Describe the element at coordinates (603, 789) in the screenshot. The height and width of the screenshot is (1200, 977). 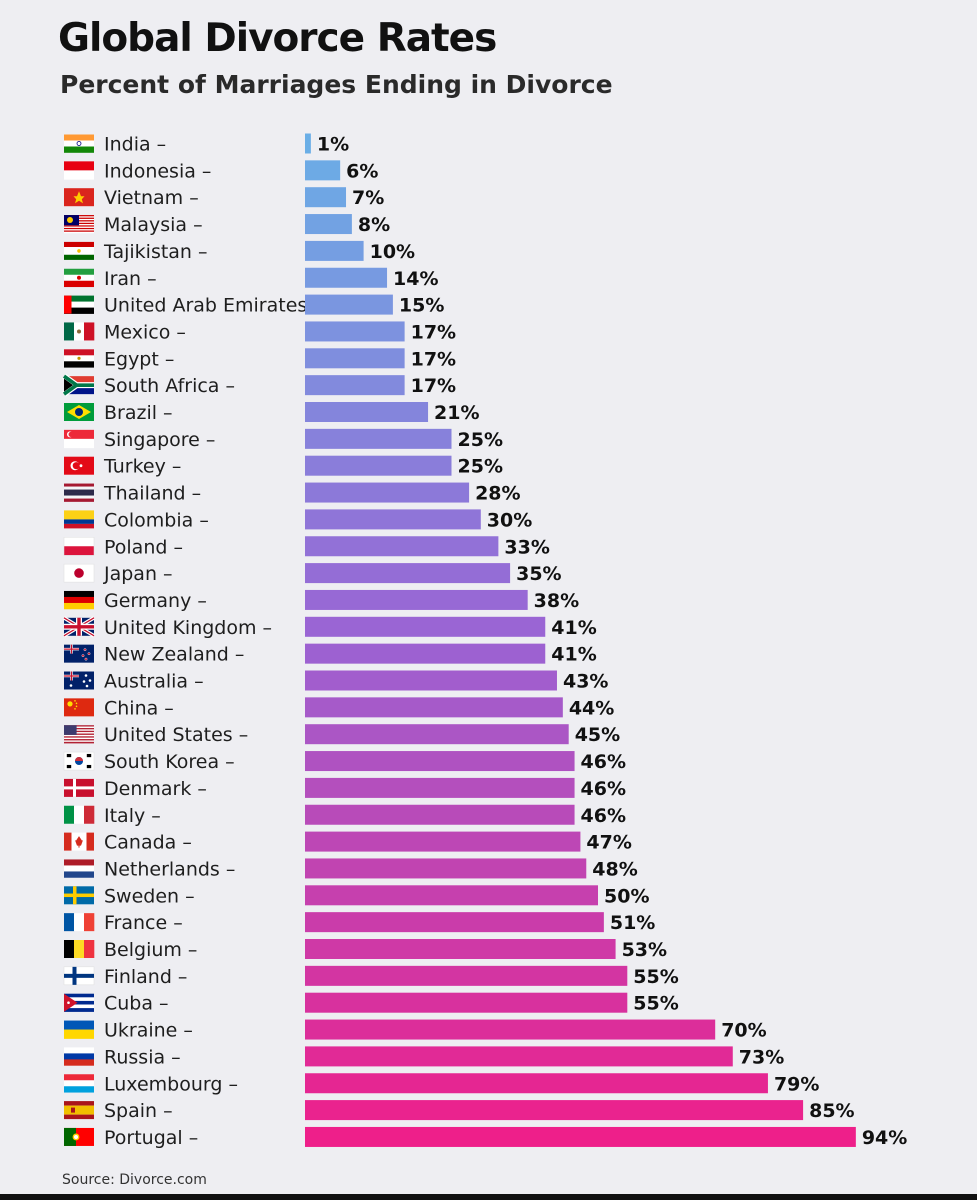
I see `value-label-denmark: 46%` at that location.